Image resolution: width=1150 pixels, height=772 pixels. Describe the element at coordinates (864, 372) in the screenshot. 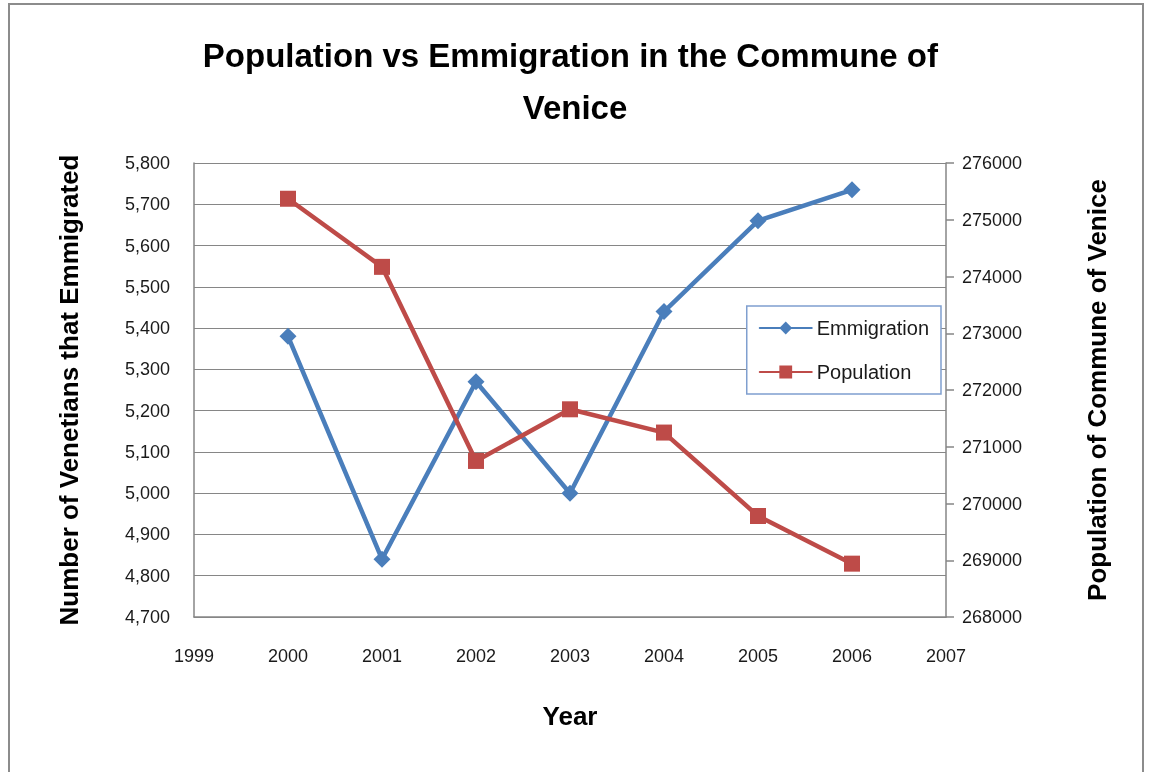

I see `legend-label: Population` at that location.